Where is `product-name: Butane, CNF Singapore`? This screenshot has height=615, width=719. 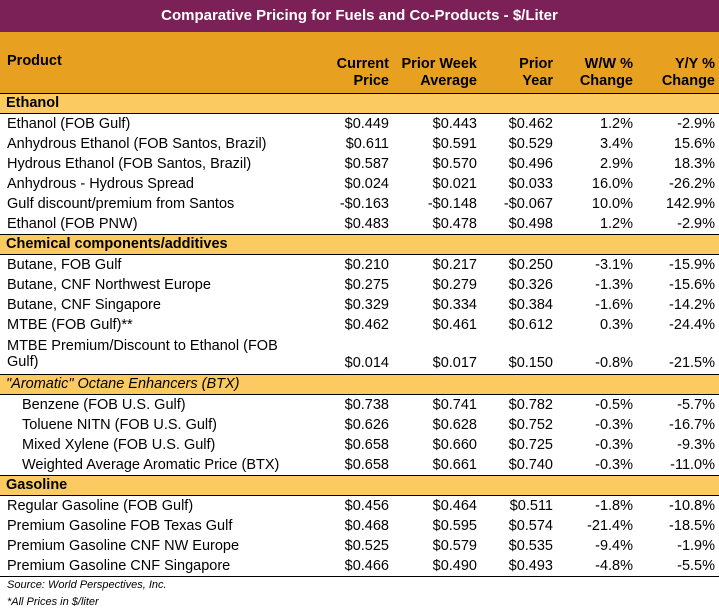
product-name: Butane, CNF Singapore is located at coordinates (84, 304).